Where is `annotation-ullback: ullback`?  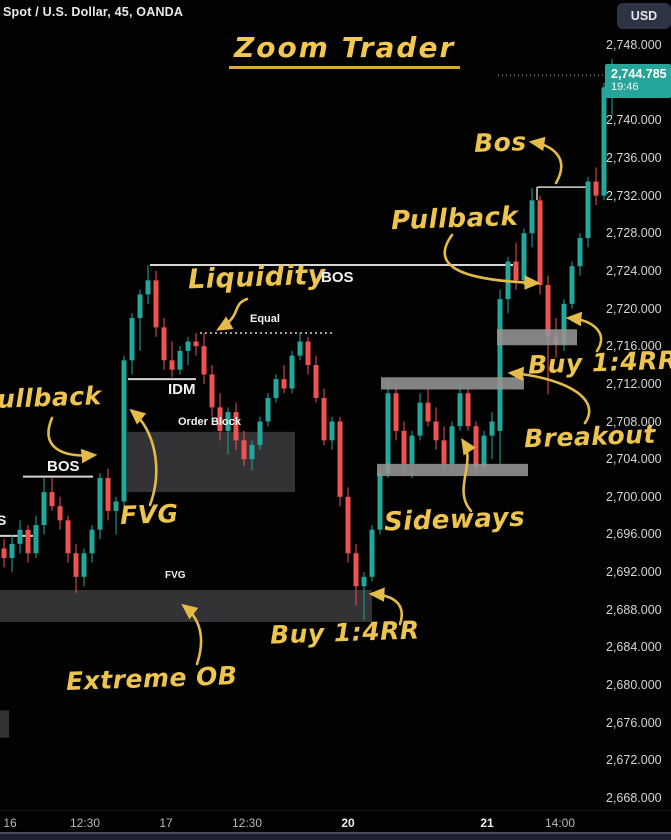
annotation-ullback: ullback is located at coordinates (51, 397).